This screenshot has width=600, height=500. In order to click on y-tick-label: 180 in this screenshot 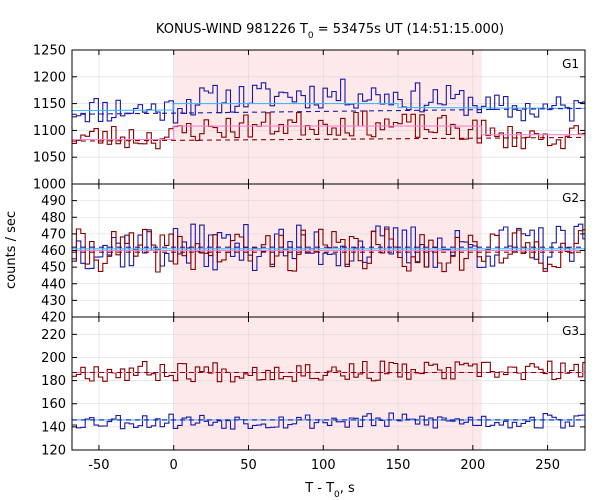, I will do `click(53, 381)`.